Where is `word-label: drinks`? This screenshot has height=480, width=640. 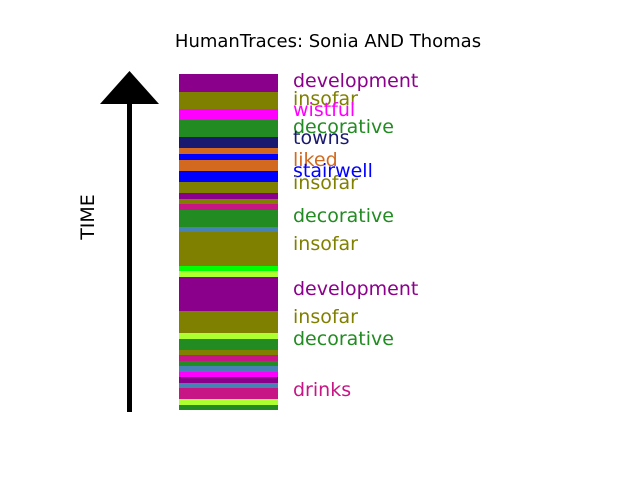 word-label: drinks is located at coordinates (322, 390).